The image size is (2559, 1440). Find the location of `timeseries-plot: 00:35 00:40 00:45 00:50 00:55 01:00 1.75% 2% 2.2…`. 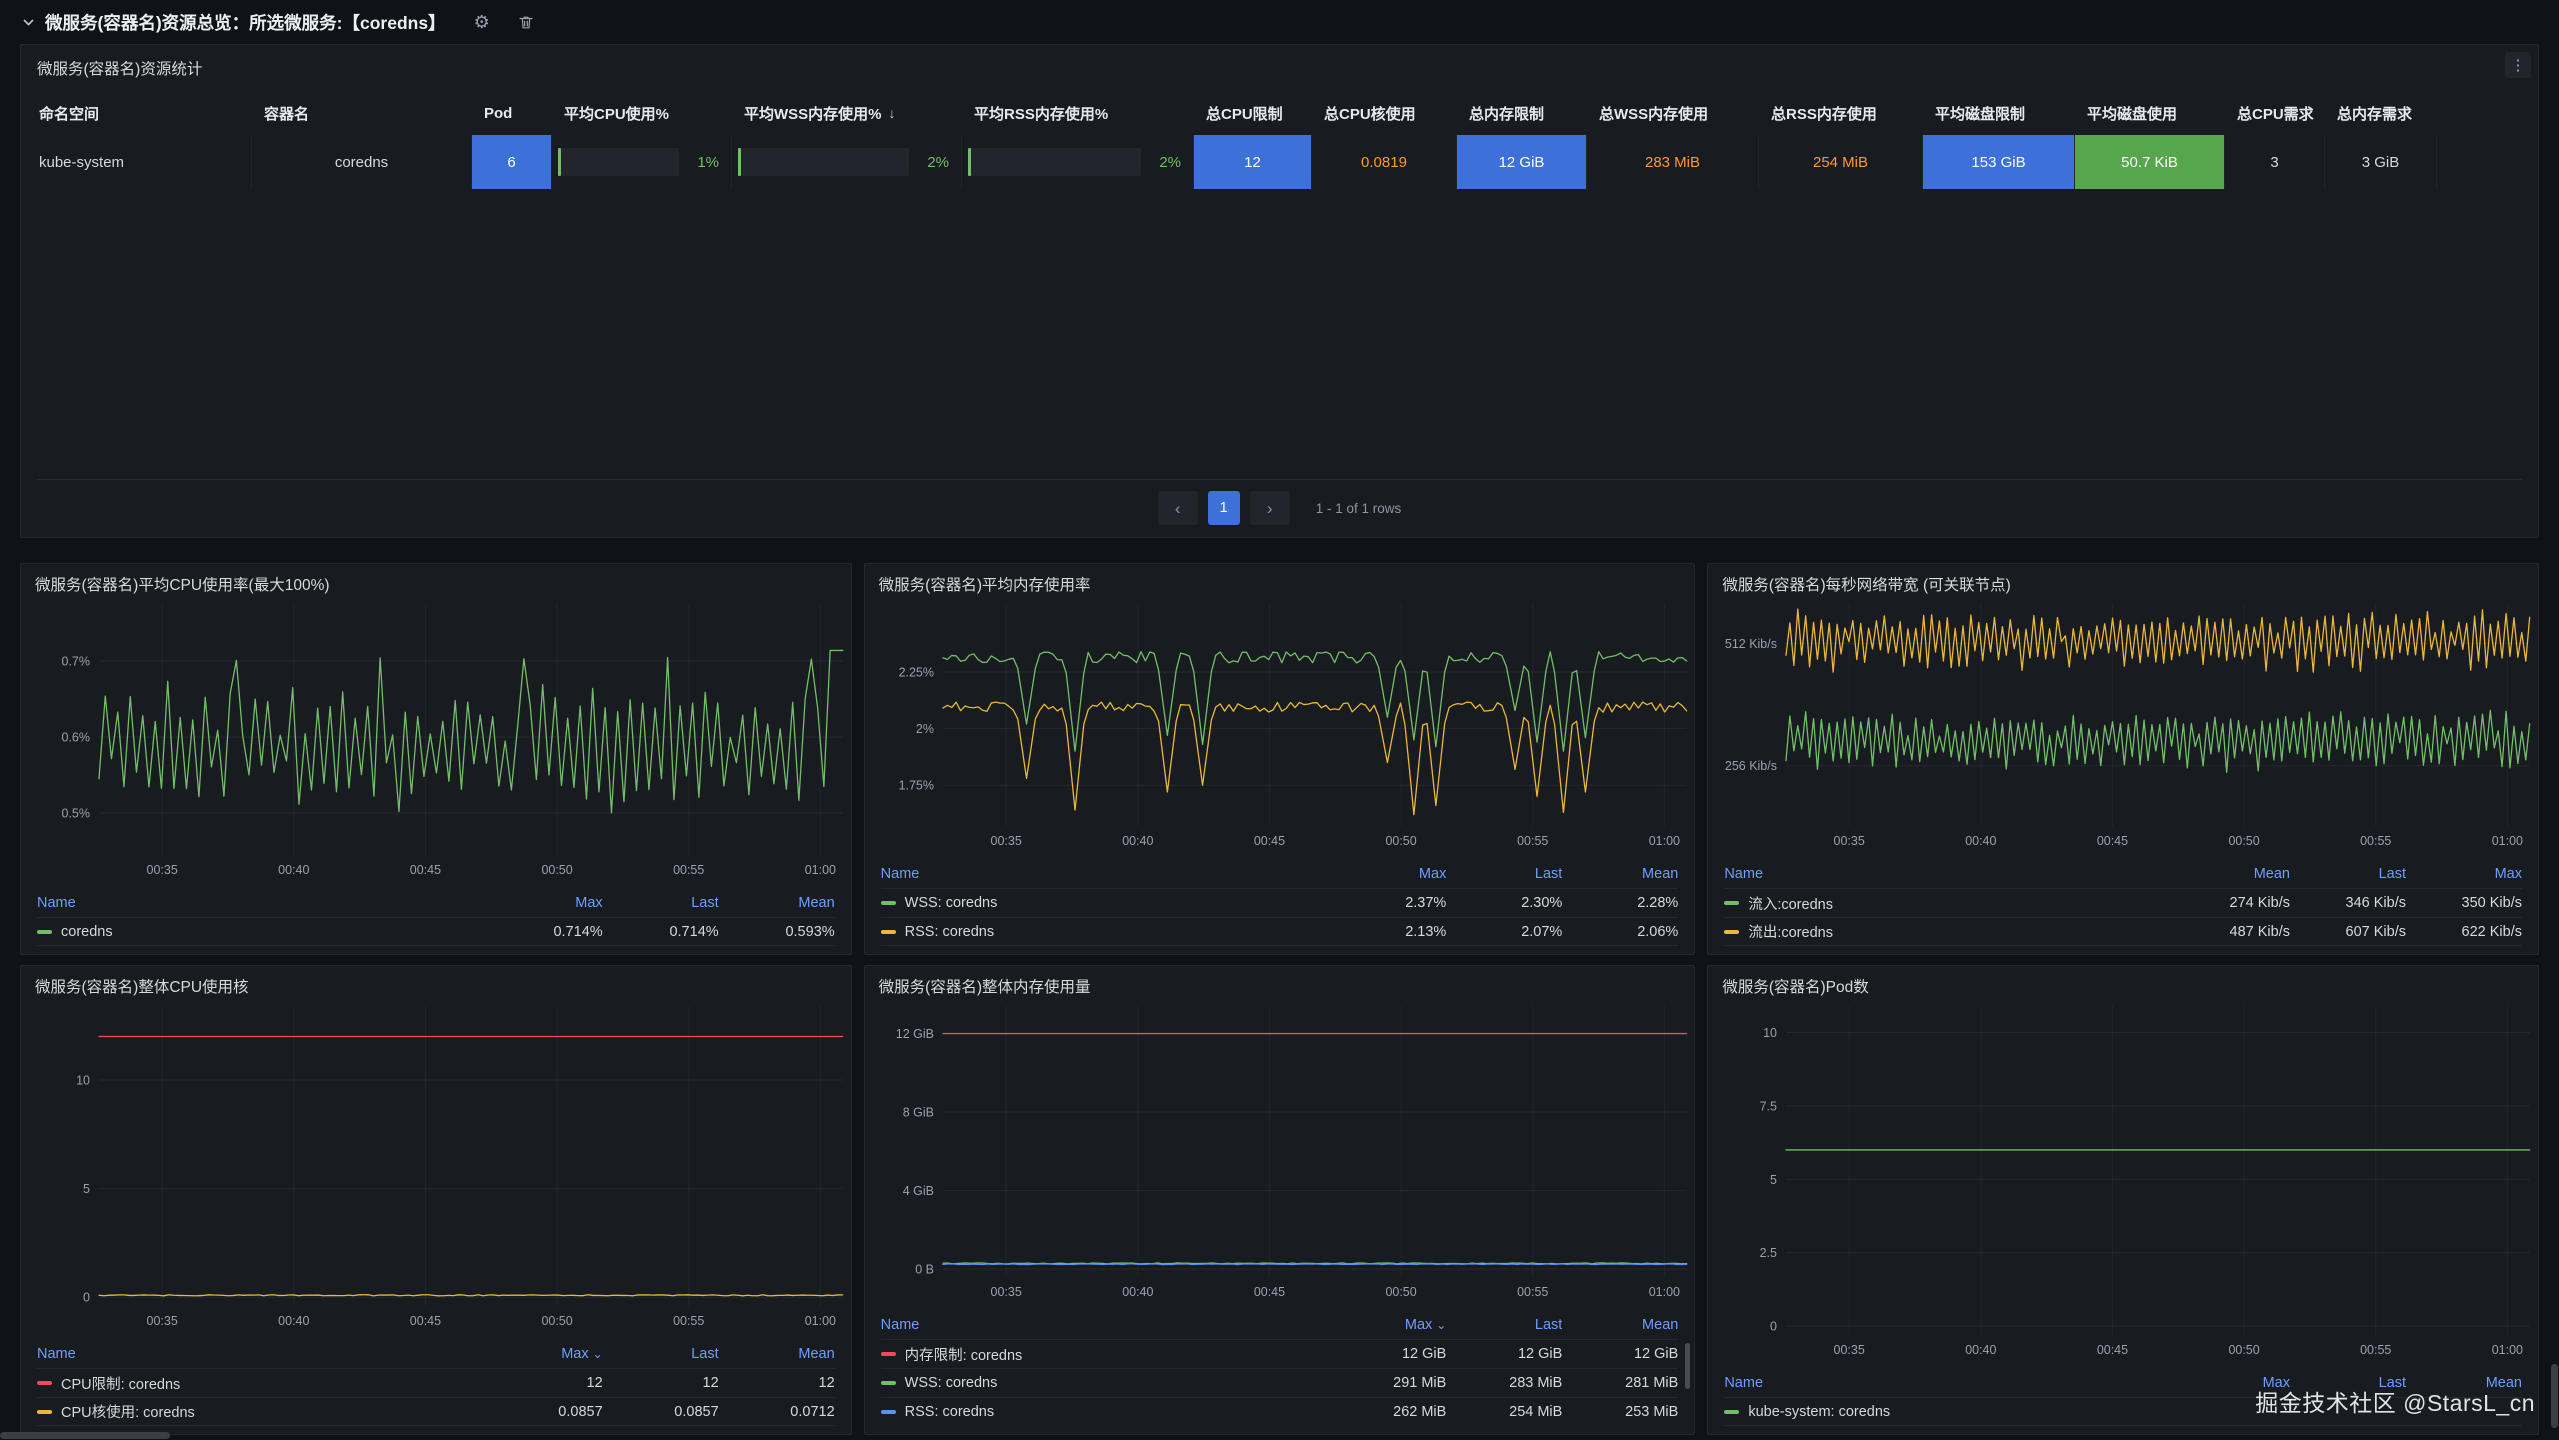

timeseries-plot: 00:35 00:40 00:45 00:50 00:55 01:00 1.75% 2% 2.2… is located at coordinates (1280, 728).